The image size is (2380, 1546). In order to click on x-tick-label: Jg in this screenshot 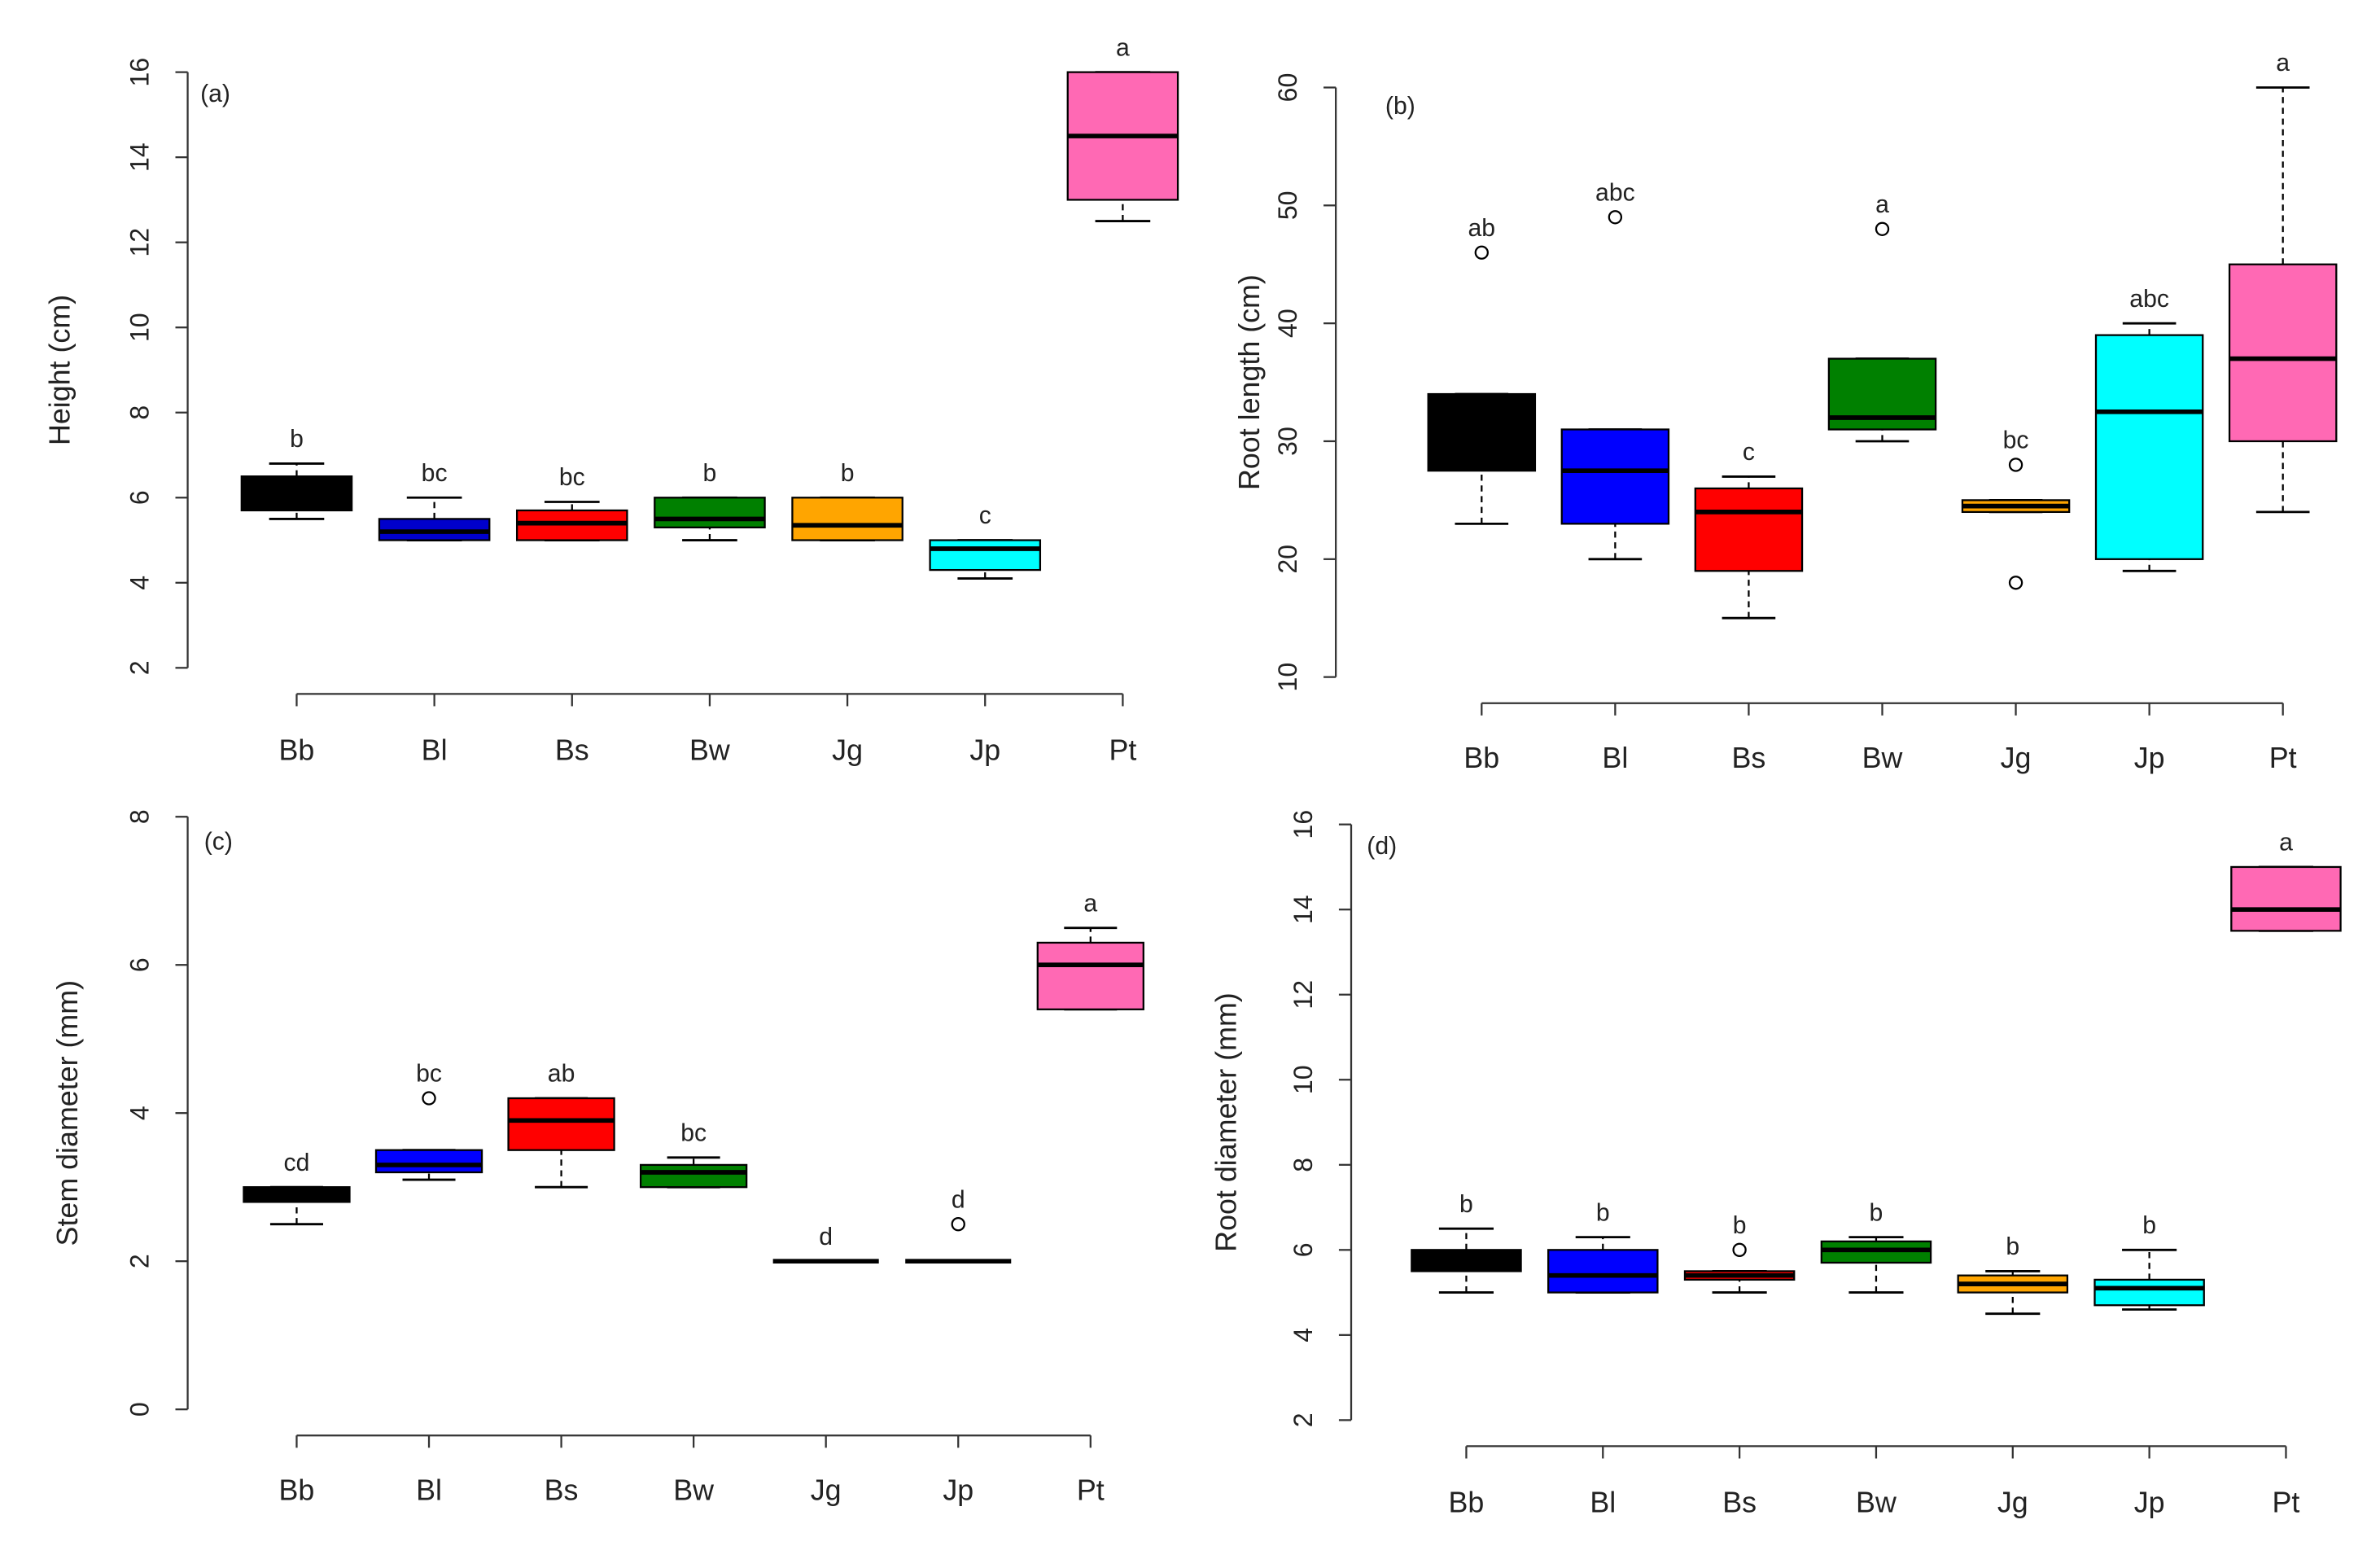, I will do `click(847, 750)`.